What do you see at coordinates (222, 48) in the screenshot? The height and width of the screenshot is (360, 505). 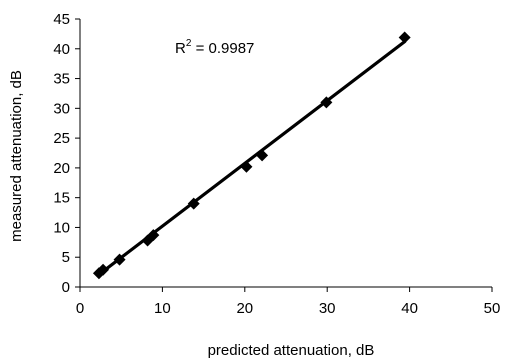 I see `r-squared-value: = 0.9987` at bounding box center [222, 48].